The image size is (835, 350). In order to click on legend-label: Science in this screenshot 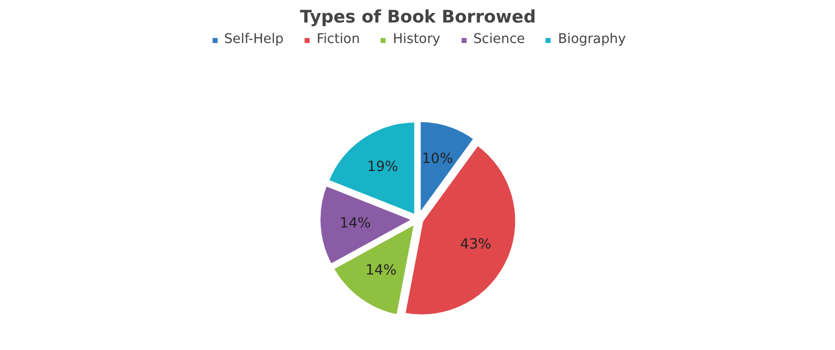, I will do `click(499, 39)`.